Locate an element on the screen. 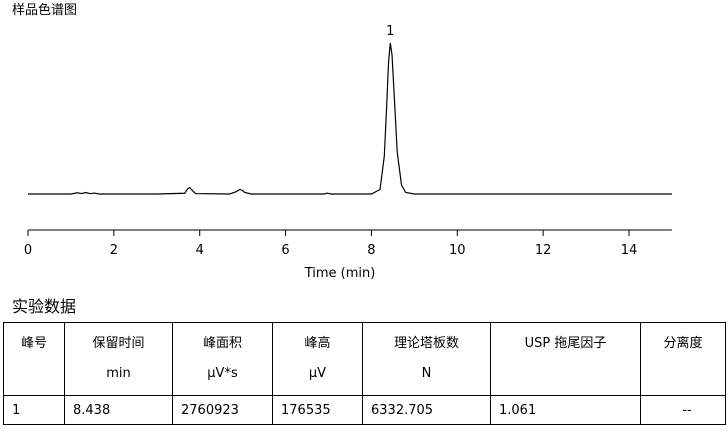 Image resolution: width=728 pixels, height=431 pixels. table-cell: 176535 is located at coordinates (317, 410).